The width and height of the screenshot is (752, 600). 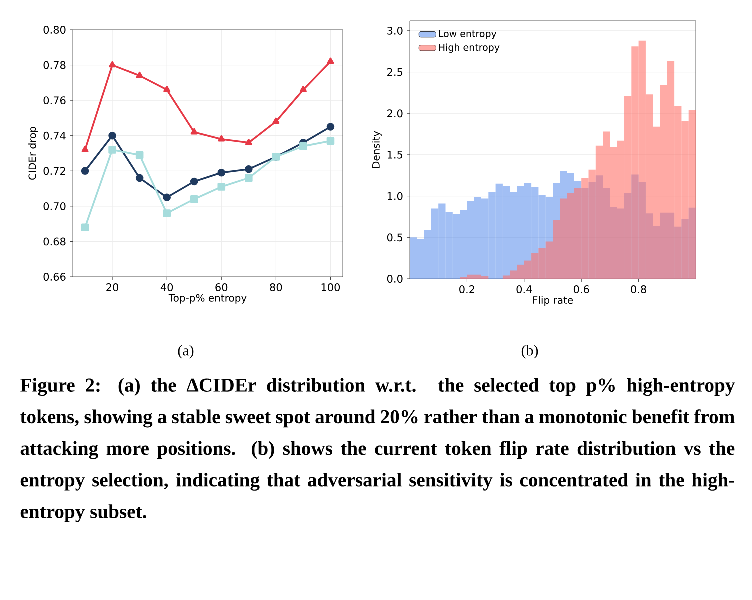 What do you see at coordinates (33, 153) in the screenshot?
I see `y-axis-title: CIDEr drop` at bounding box center [33, 153].